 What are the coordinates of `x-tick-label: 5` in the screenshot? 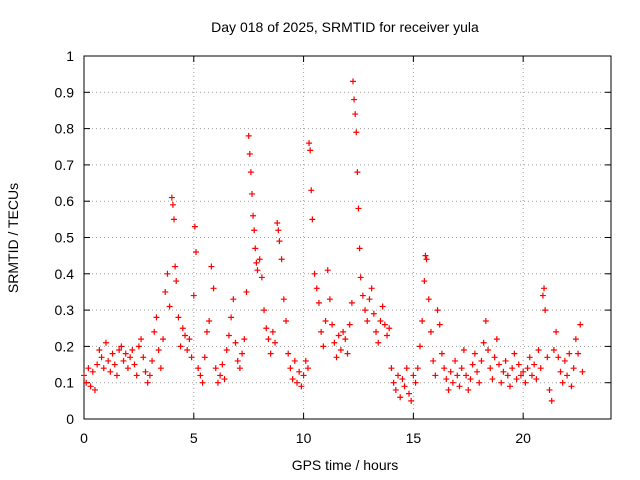 It's located at (194, 438).